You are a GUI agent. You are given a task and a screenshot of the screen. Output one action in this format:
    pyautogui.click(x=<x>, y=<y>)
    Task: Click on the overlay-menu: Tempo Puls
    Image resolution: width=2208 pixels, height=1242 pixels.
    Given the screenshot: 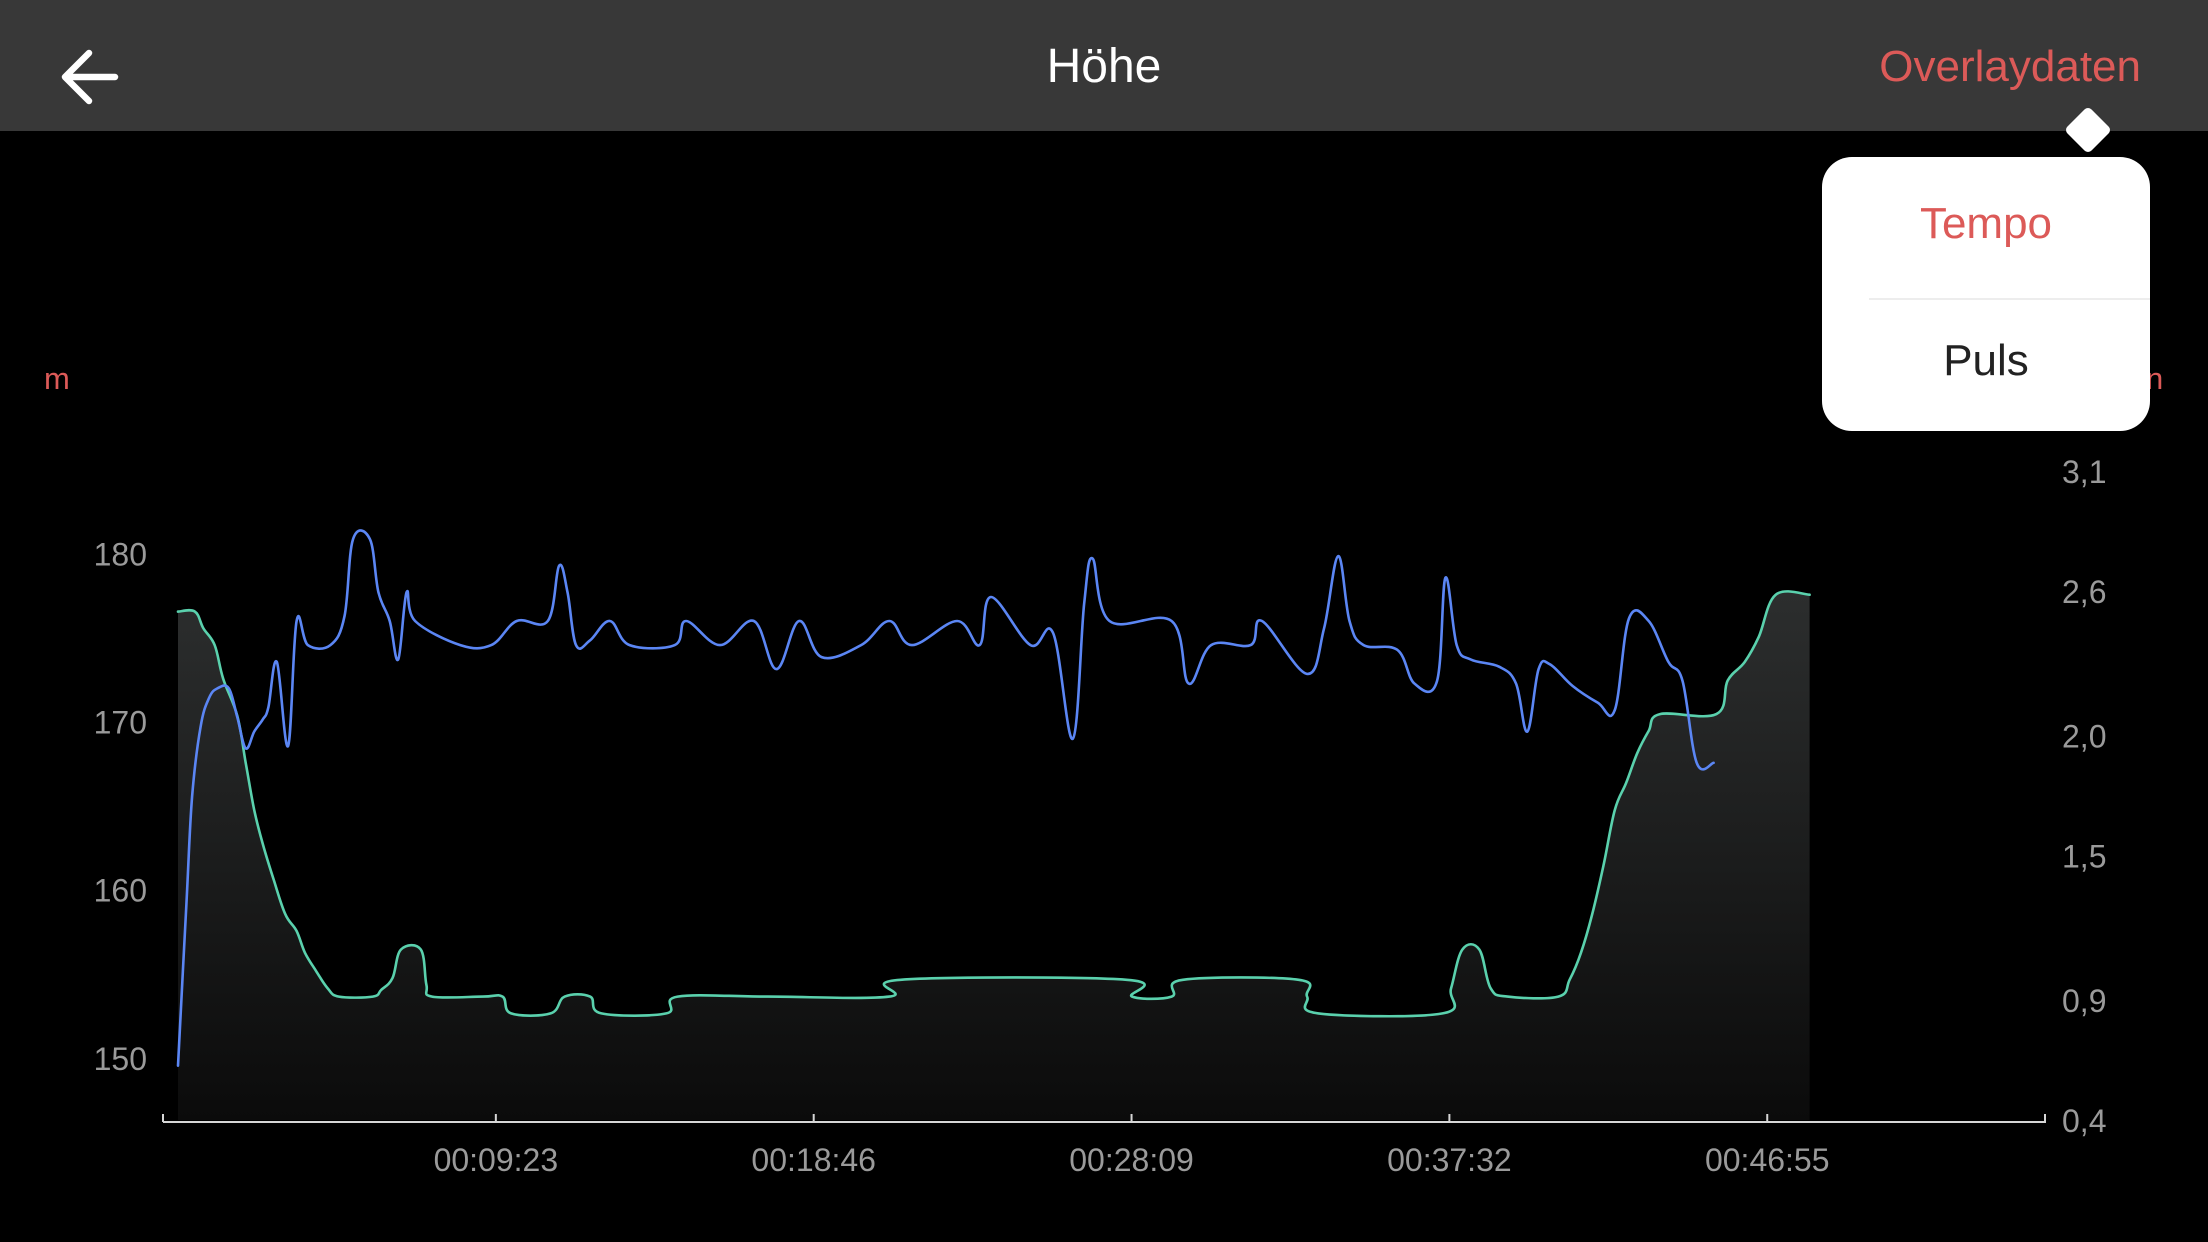 What is the action you would take?
    pyautogui.click(x=1986, y=294)
    